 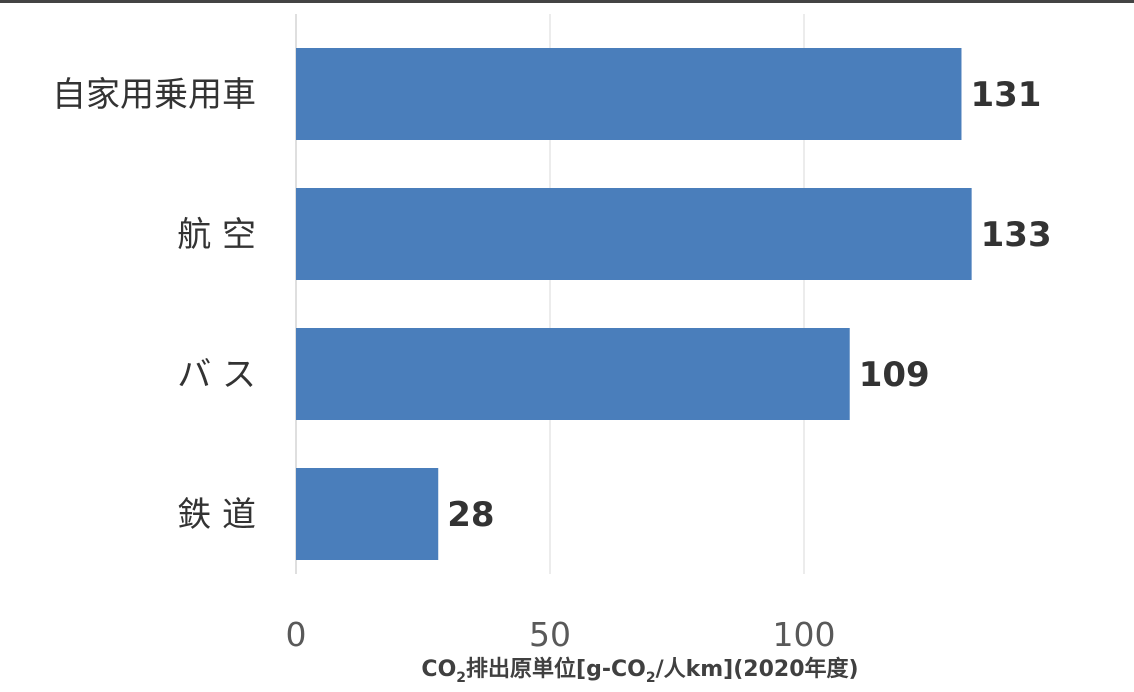 I want to click on category-label: 自家用乗用車, so click(x=154, y=95).